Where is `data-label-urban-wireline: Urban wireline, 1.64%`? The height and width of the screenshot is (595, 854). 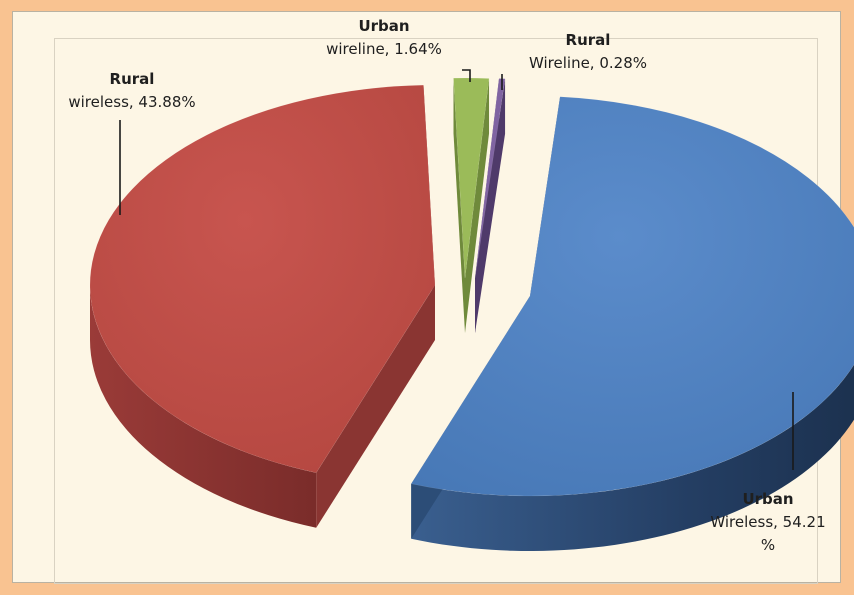
data-label-urban-wireline: Urban wireline, 1.64% is located at coordinates (384, 37).